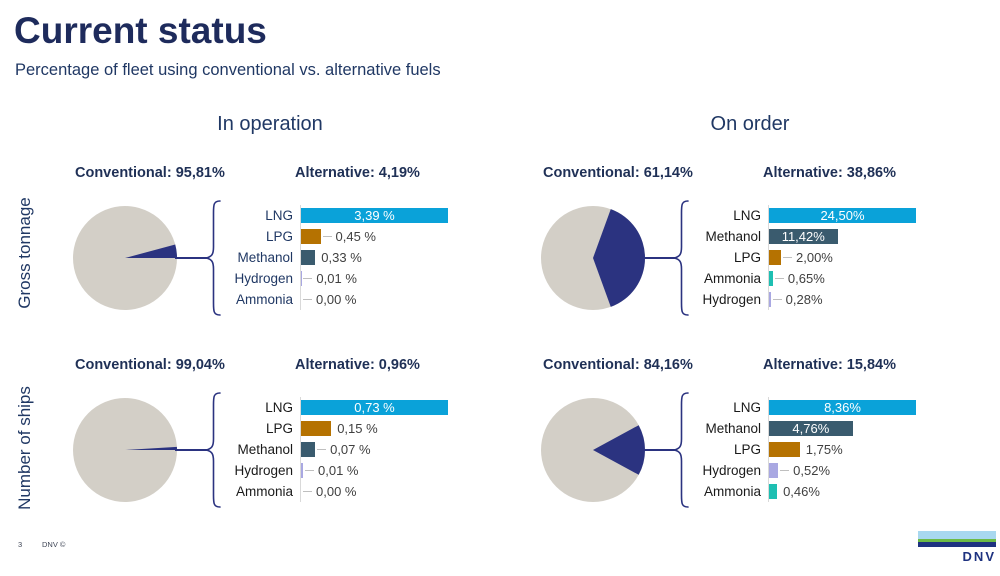  What do you see at coordinates (125, 450) in the screenshot?
I see `fuel-share-pie-chart` at bounding box center [125, 450].